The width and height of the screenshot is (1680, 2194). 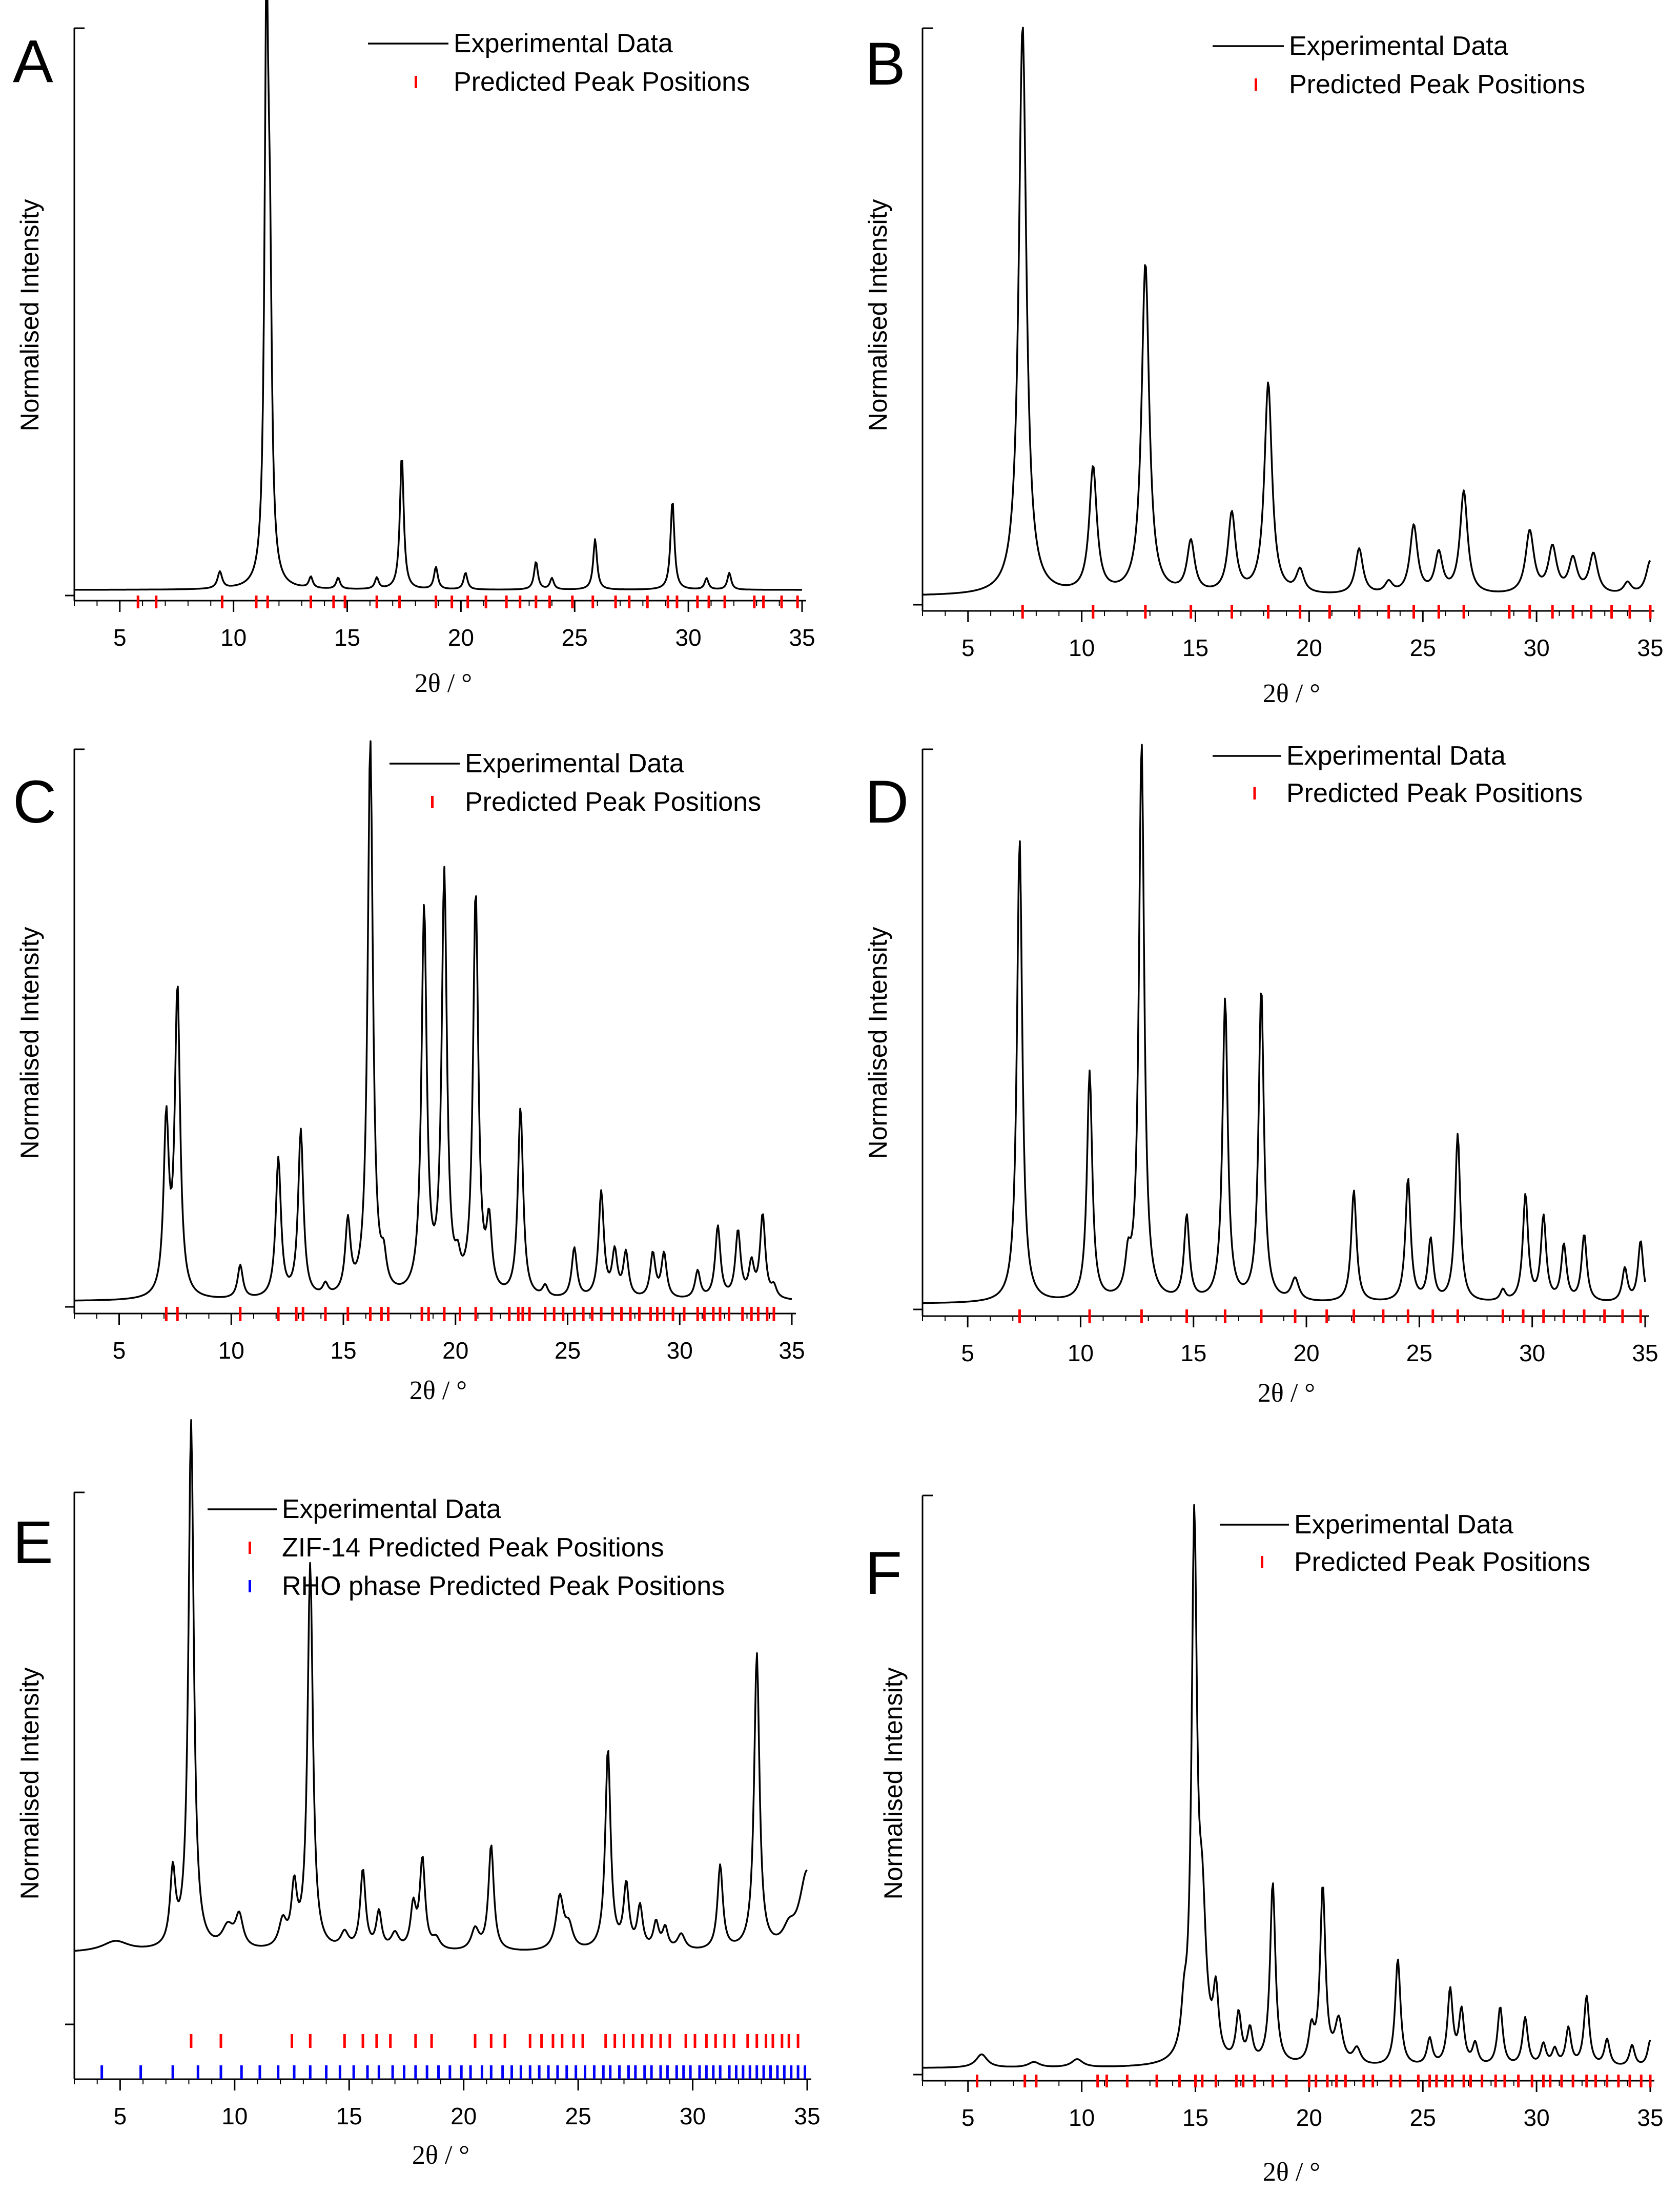 I want to click on panel-letter: D, so click(x=887, y=802).